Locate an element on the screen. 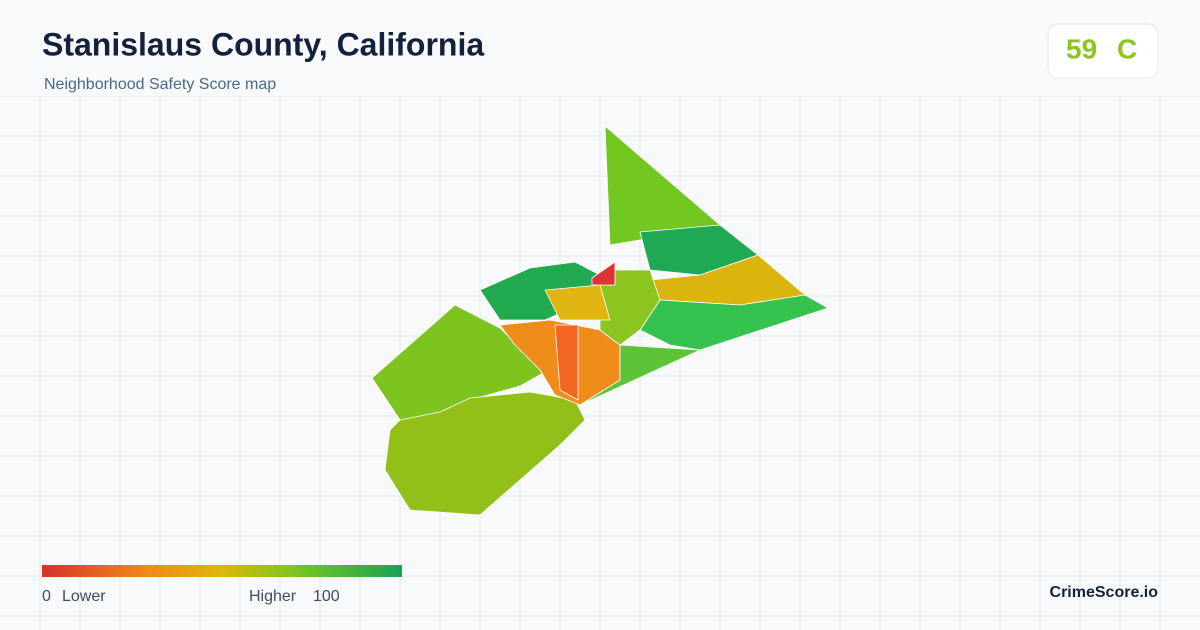  score-badge is located at coordinates (1103, 51).